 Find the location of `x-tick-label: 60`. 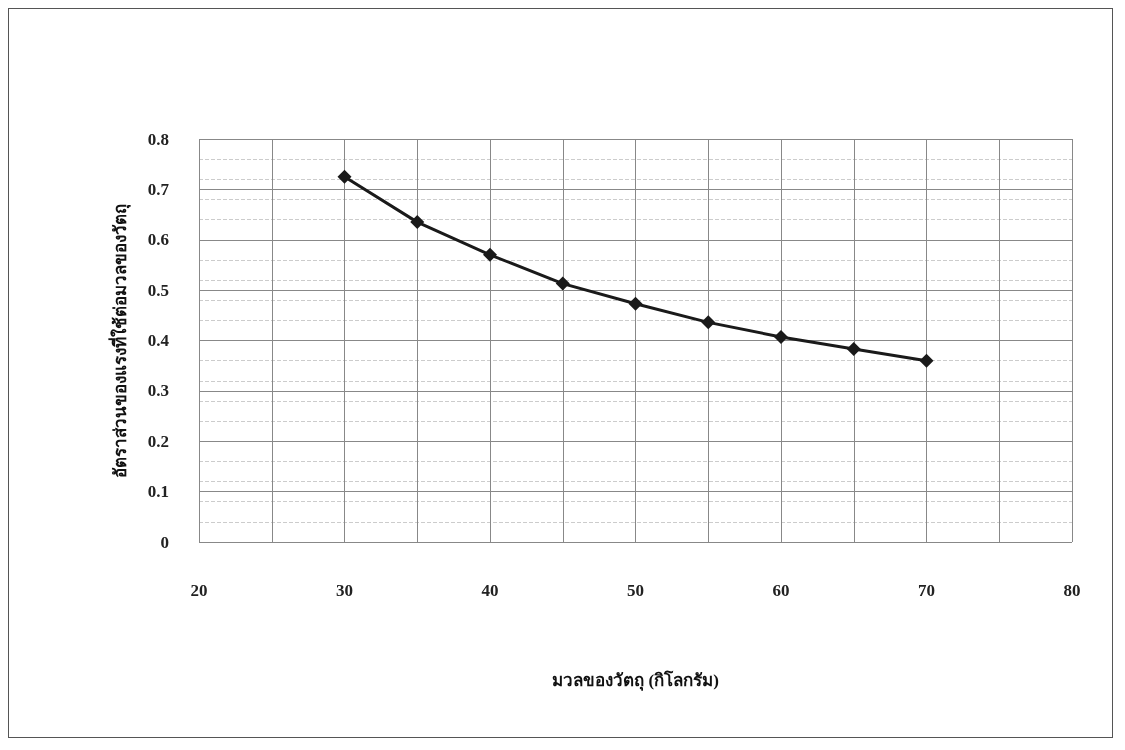

x-tick-label: 60 is located at coordinates (781, 590).